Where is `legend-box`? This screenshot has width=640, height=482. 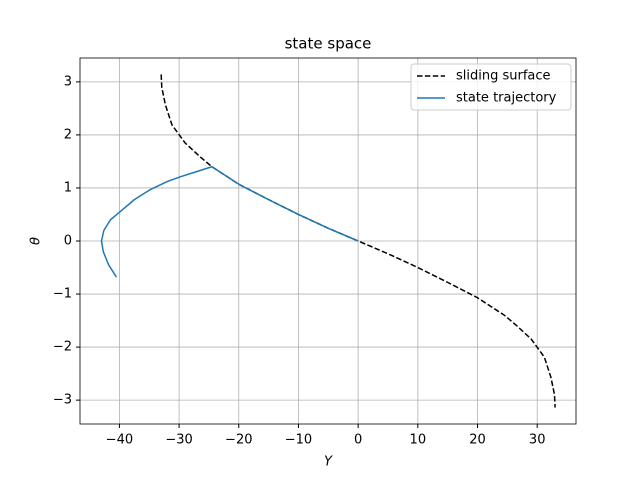 legend-box is located at coordinates (491, 87).